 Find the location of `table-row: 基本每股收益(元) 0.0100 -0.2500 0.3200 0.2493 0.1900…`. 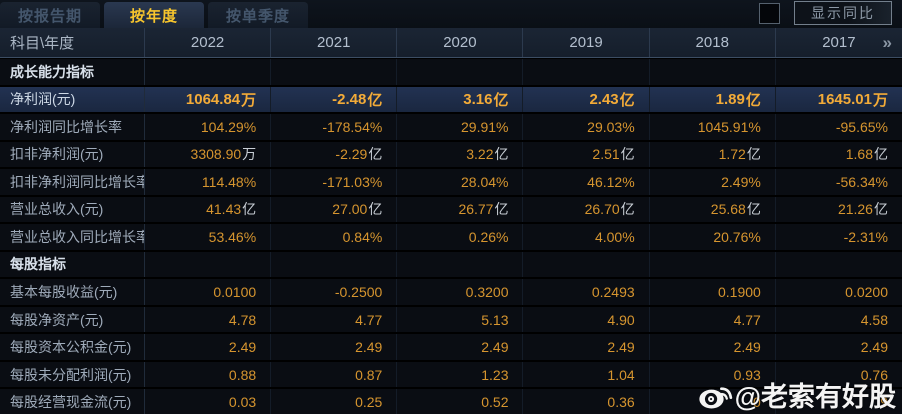

table-row: 基本每股收益(元) 0.0100 -0.2500 0.3200 0.2493 0.1900… is located at coordinates (451, 292).